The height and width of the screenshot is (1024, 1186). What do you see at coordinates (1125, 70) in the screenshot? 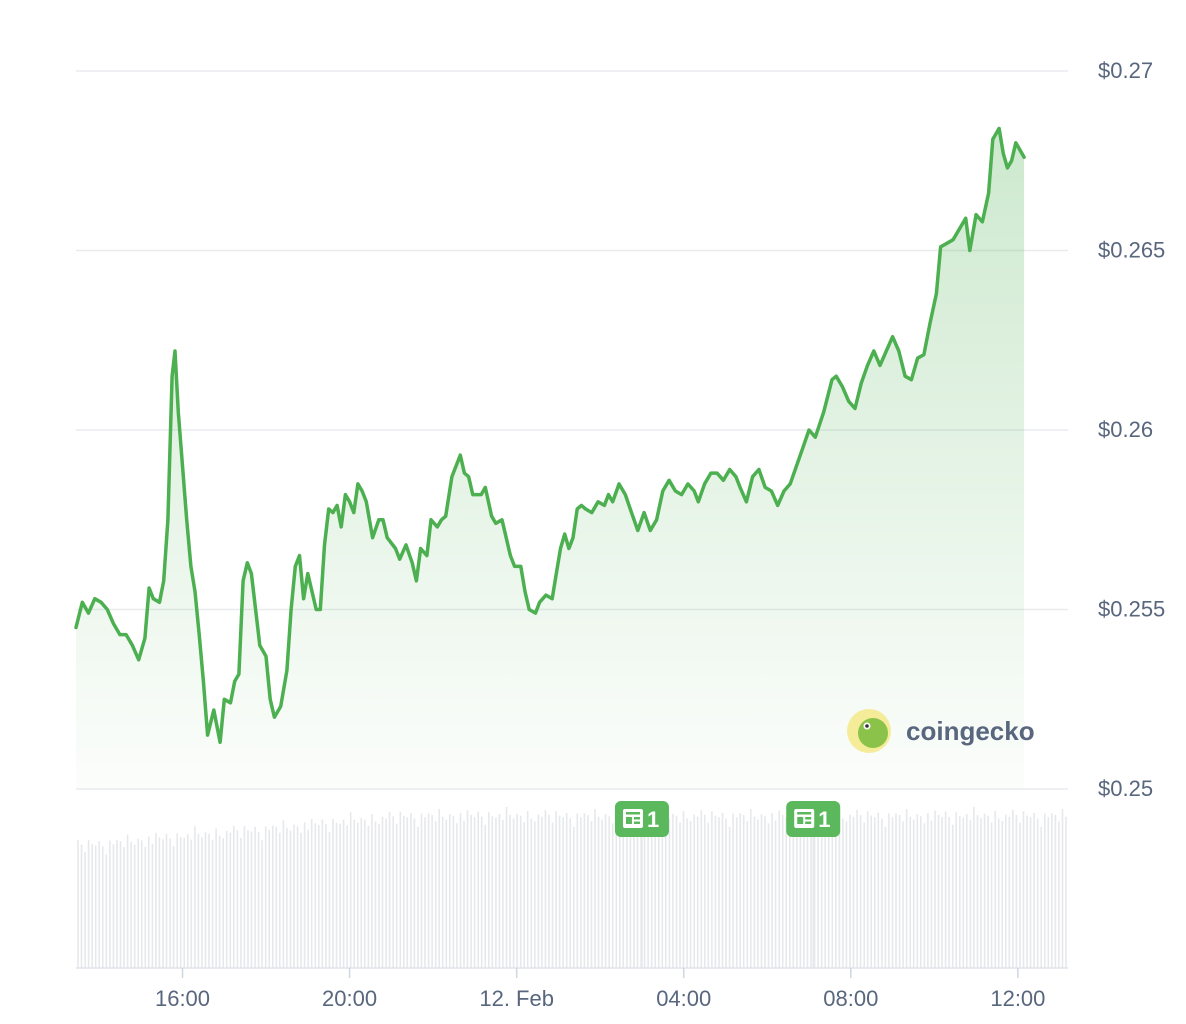
I see `y-tick-label: $0.27` at bounding box center [1125, 70].